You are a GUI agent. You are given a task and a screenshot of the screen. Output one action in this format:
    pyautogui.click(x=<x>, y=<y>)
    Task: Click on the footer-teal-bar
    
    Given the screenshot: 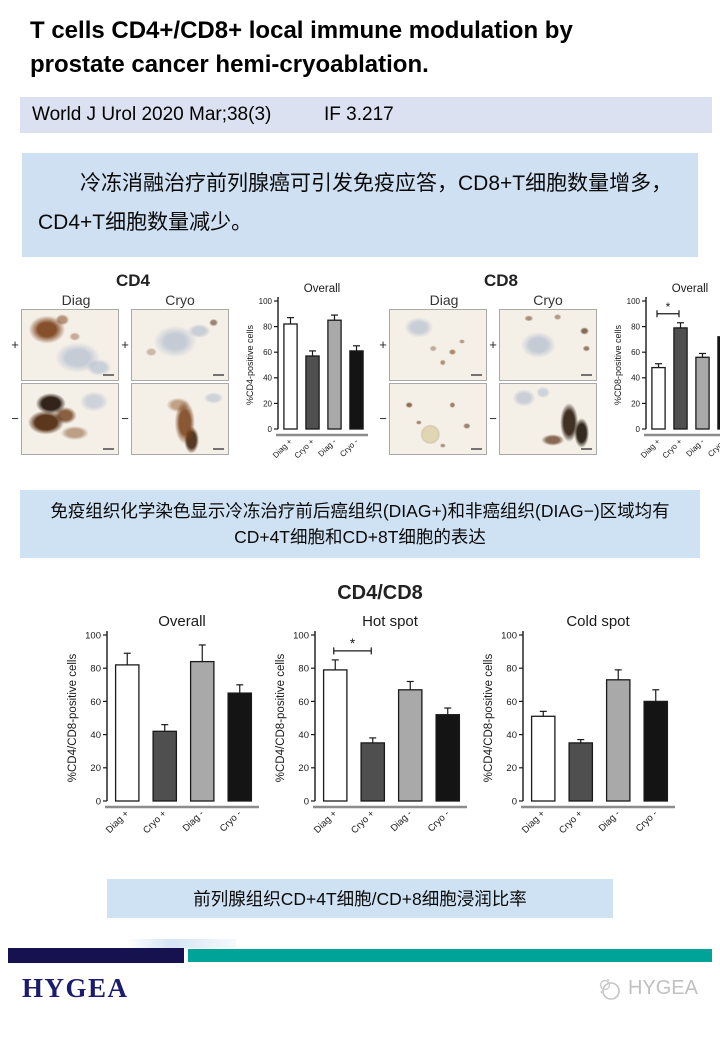 What is the action you would take?
    pyautogui.click(x=450, y=956)
    